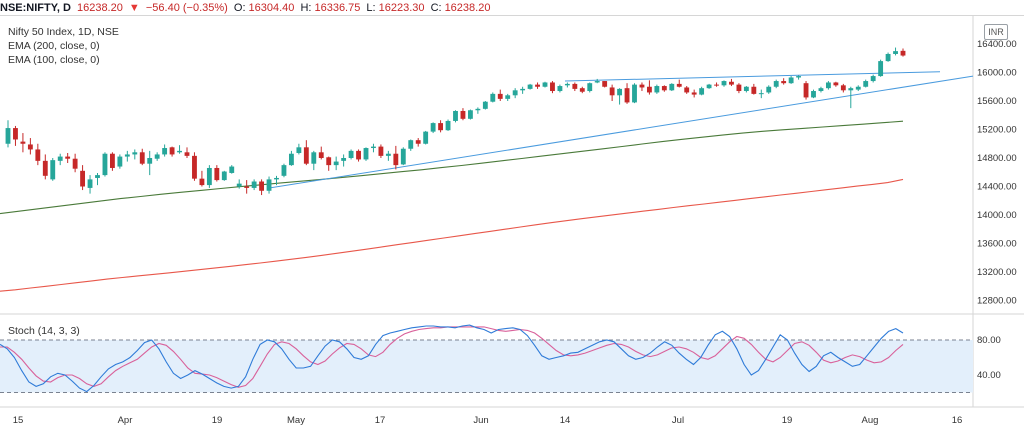 The image size is (1024, 428). What do you see at coordinates (997, 101) in the screenshot?
I see `price-tick-label: 15600.00` at bounding box center [997, 101].